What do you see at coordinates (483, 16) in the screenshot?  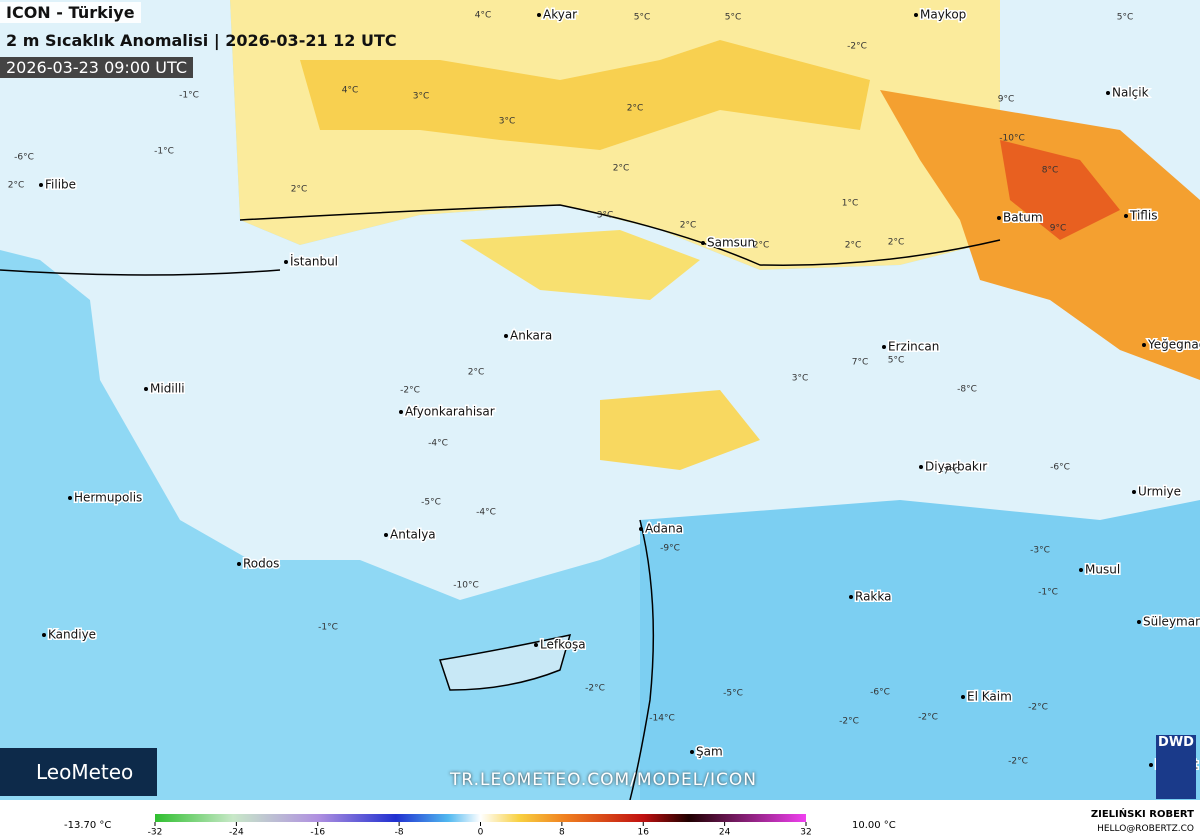 I see `temperature-label: 4°C` at bounding box center [483, 16].